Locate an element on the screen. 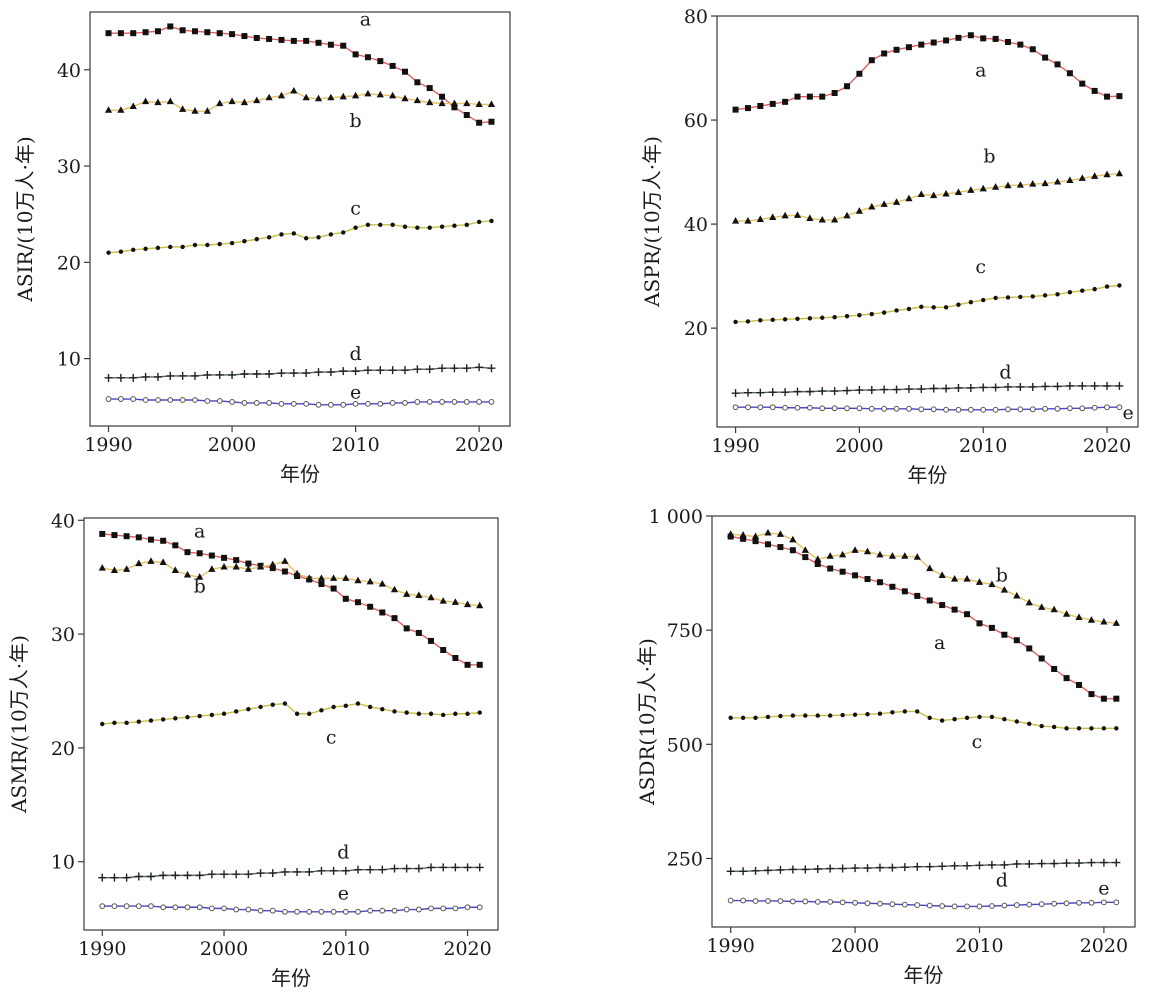 The height and width of the screenshot is (1000, 1159). series-label-d: d is located at coordinates (1002, 880).